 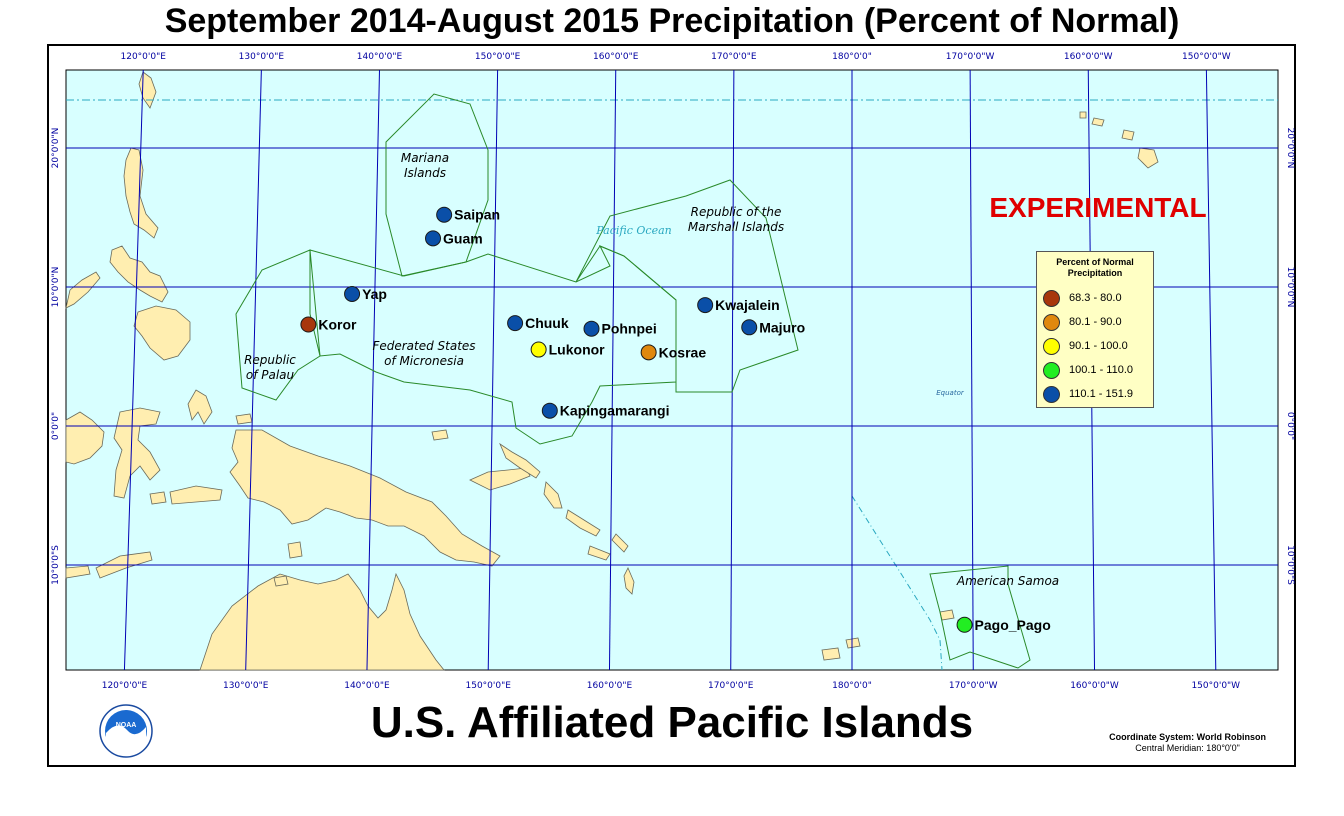 What do you see at coordinates (262, 57) in the screenshot?
I see `longitude-label-top: 130°0'0"E` at bounding box center [262, 57].